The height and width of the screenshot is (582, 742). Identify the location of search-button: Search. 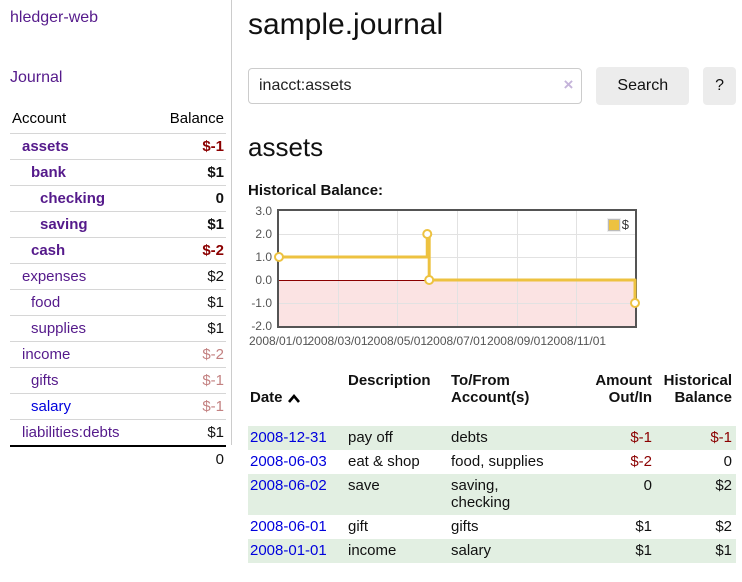
(643, 86).